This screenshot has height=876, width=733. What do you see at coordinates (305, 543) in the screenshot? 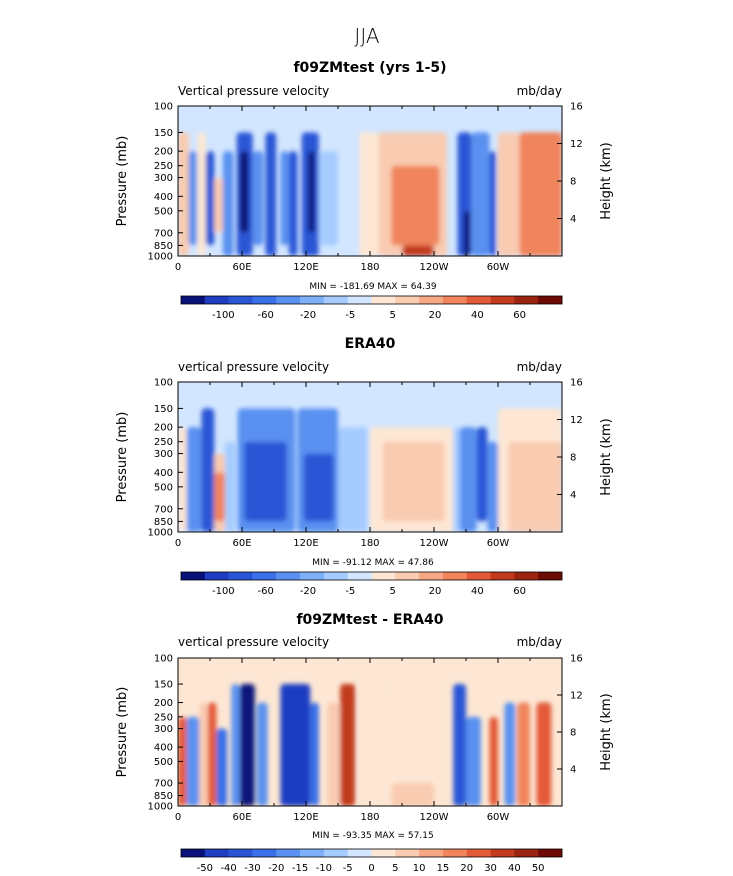
I see `x-tick-label: 120E` at bounding box center [305, 543].